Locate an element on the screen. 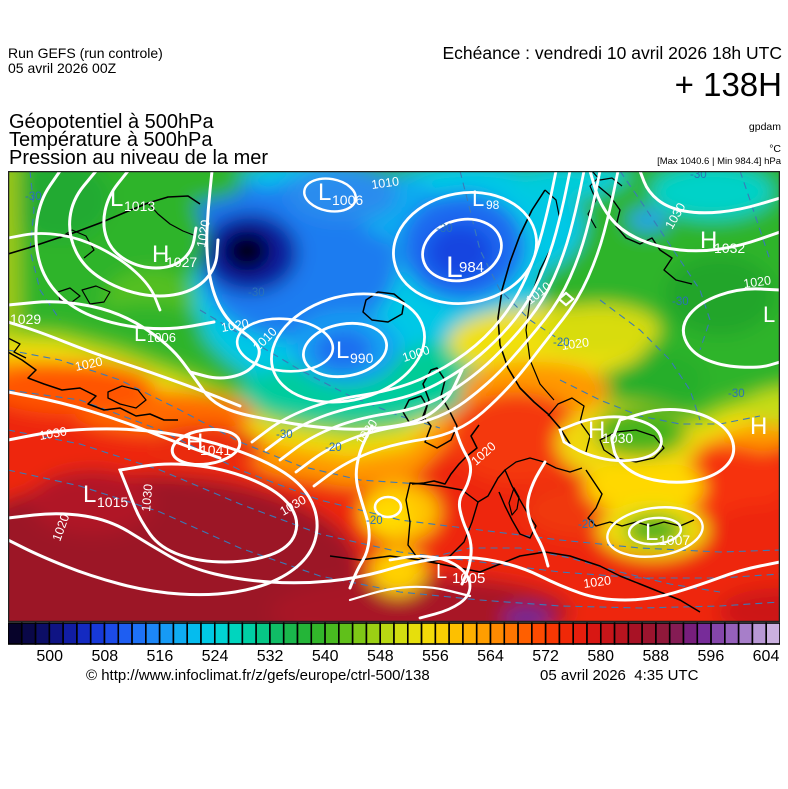 Image resolution: width=788 pixels, height=789 pixels. svg-text: 984 is located at coordinates (471, 267).